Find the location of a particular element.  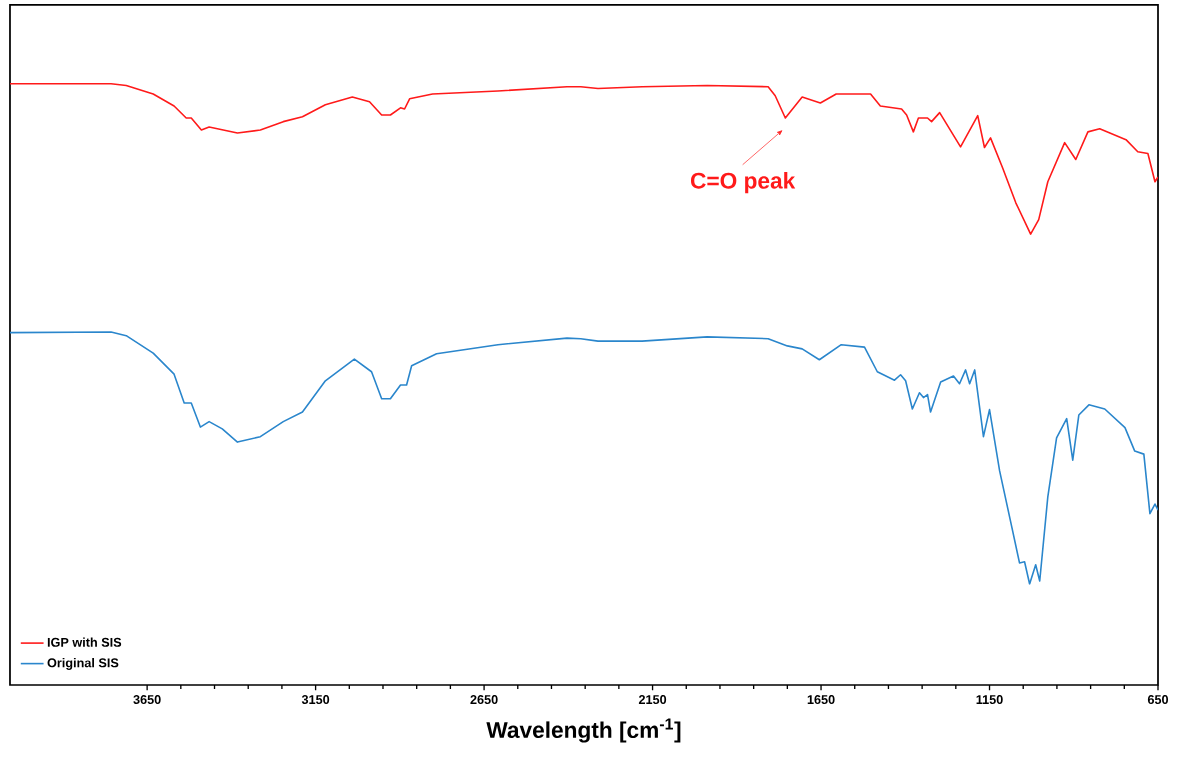

x-tick-label: 1150 is located at coordinates (989, 700).